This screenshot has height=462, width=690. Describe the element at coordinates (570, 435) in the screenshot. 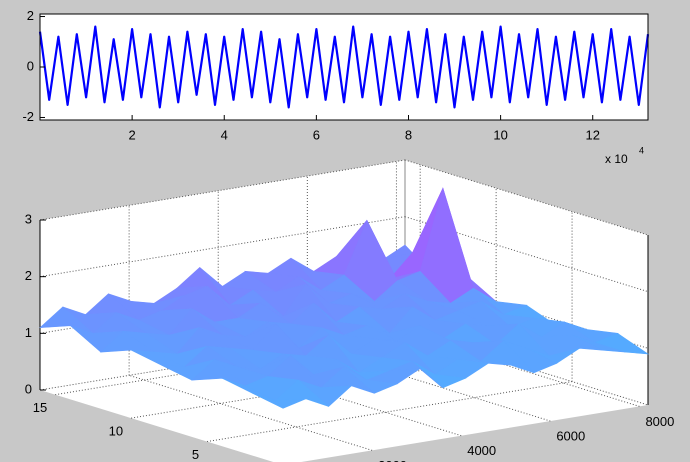

I see `x-tick-label: 6000` at that location.